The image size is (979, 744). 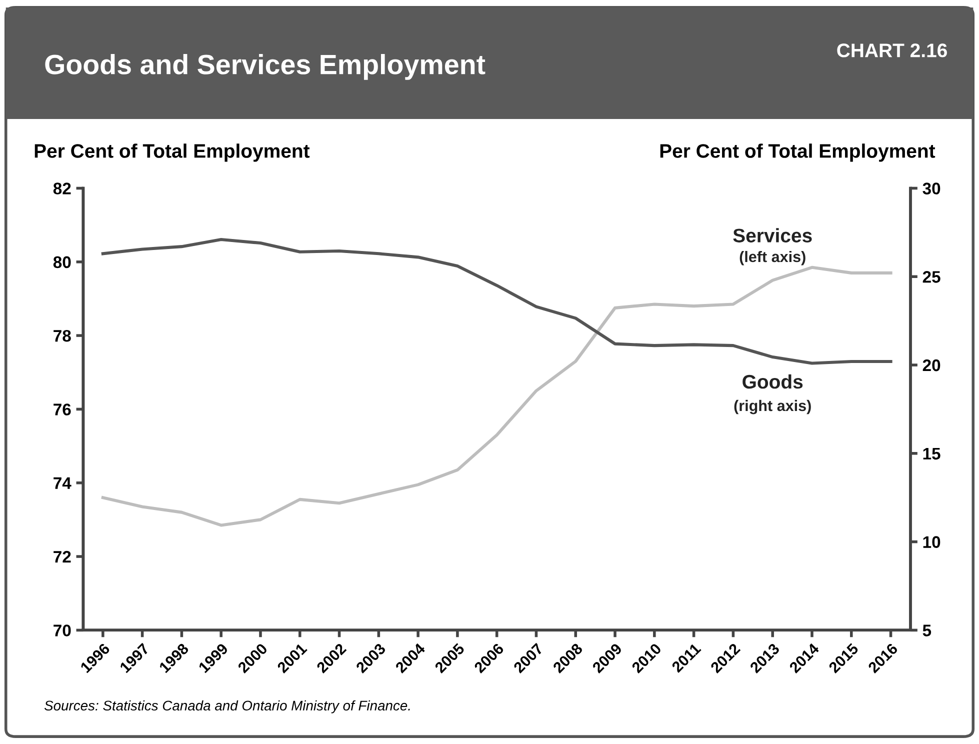 I want to click on y2-tick-label: 10, so click(x=931, y=542).